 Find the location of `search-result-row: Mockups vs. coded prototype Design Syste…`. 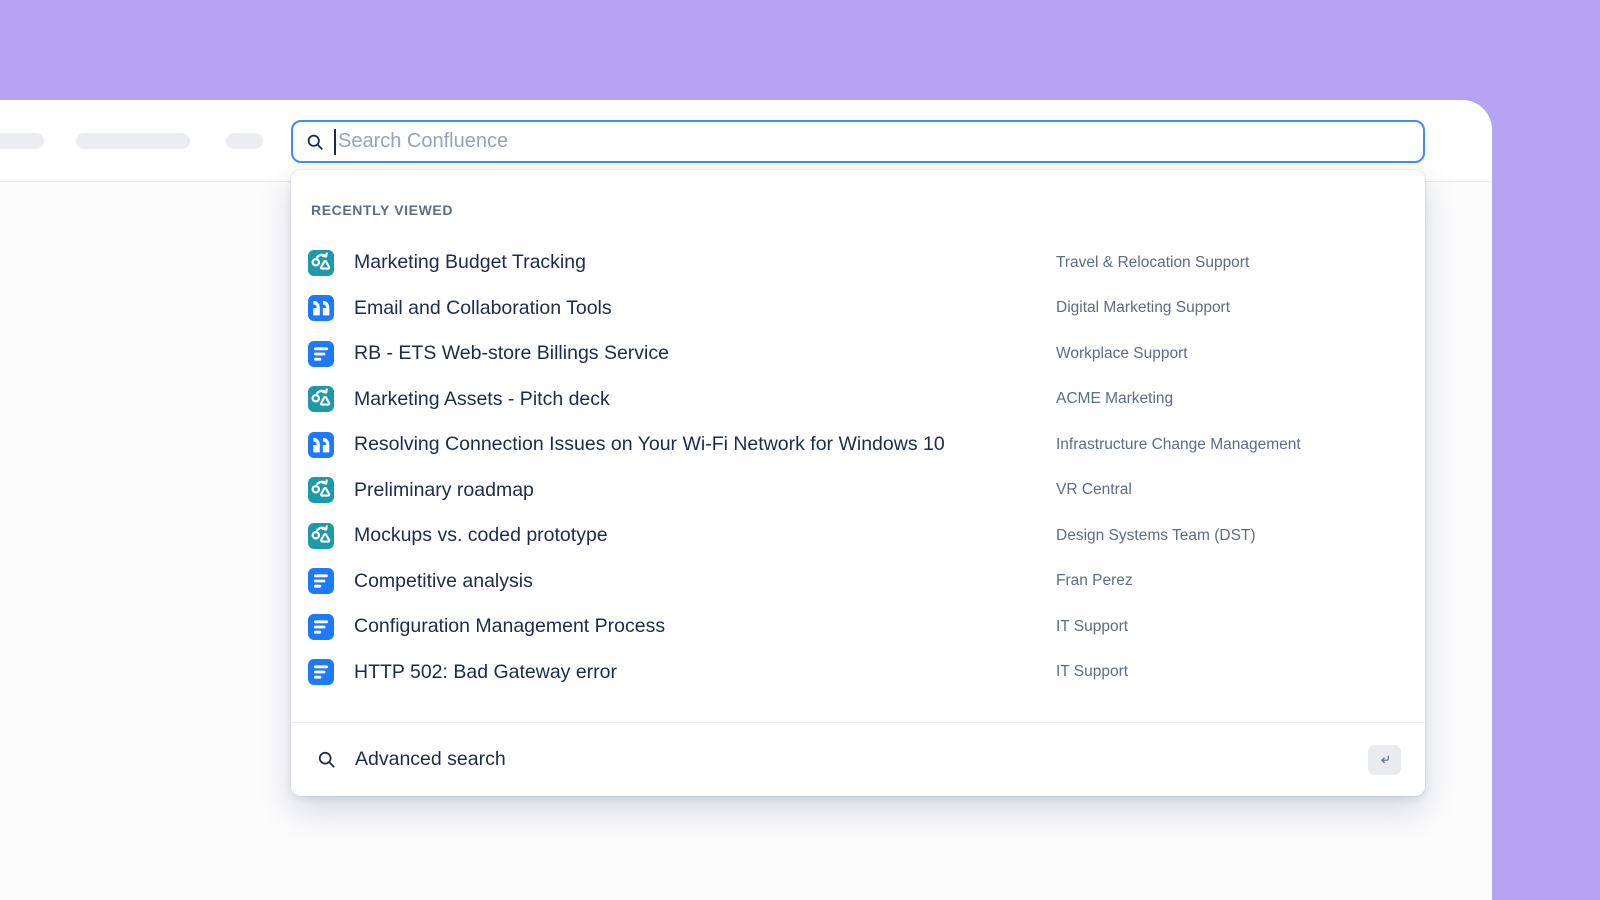

search-result-row: Mockups vs. coded prototype Design Syste… is located at coordinates (858, 536).